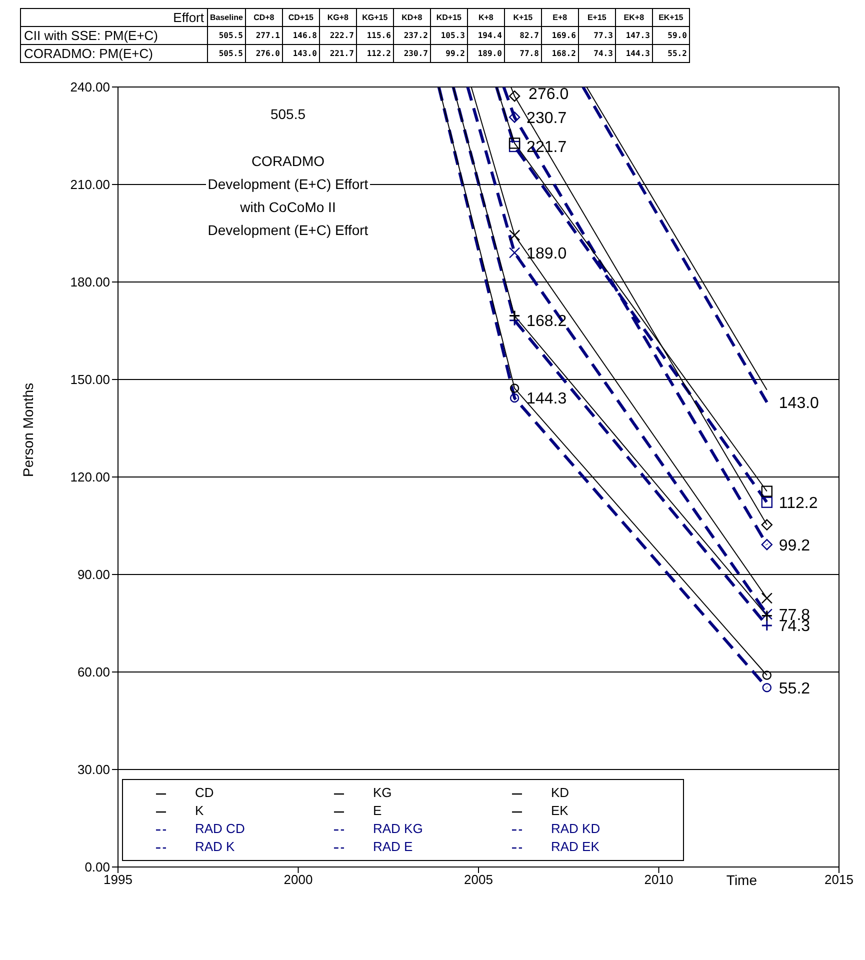 This screenshot has height=960, width=865. I want to click on text: 222.7, so click(337, 35).